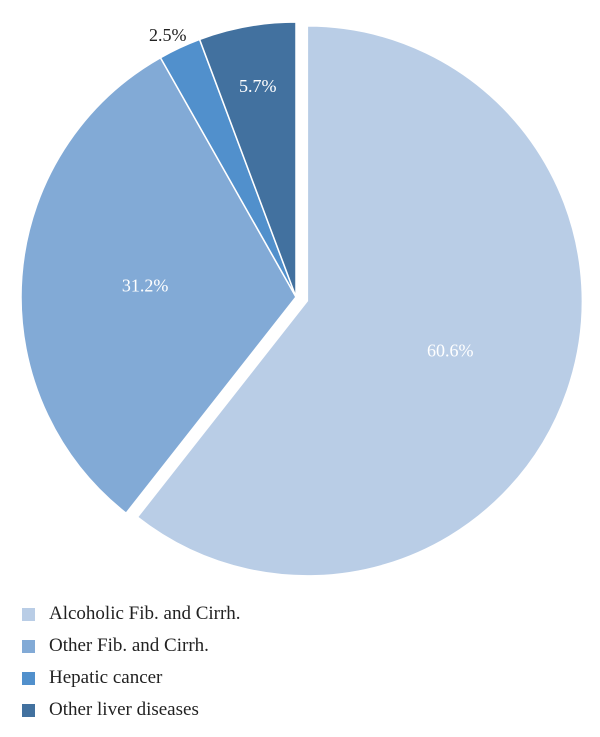 Image resolution: width=600 pixels, height=737 pixels. What do you see at coordinates (106, 677) in the screenshot?
I see `legend-label: Hepatic cancer` at bounding box center [106, 677].